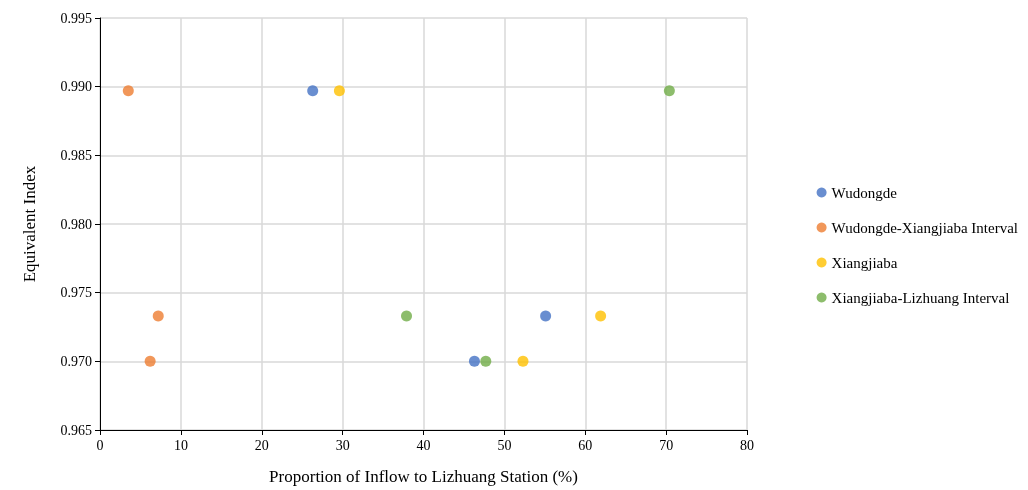  What do you see at coordinates (666, 445) in the screenshot?
I see `x-tick-label: 70` at bounding box center [666, 445].